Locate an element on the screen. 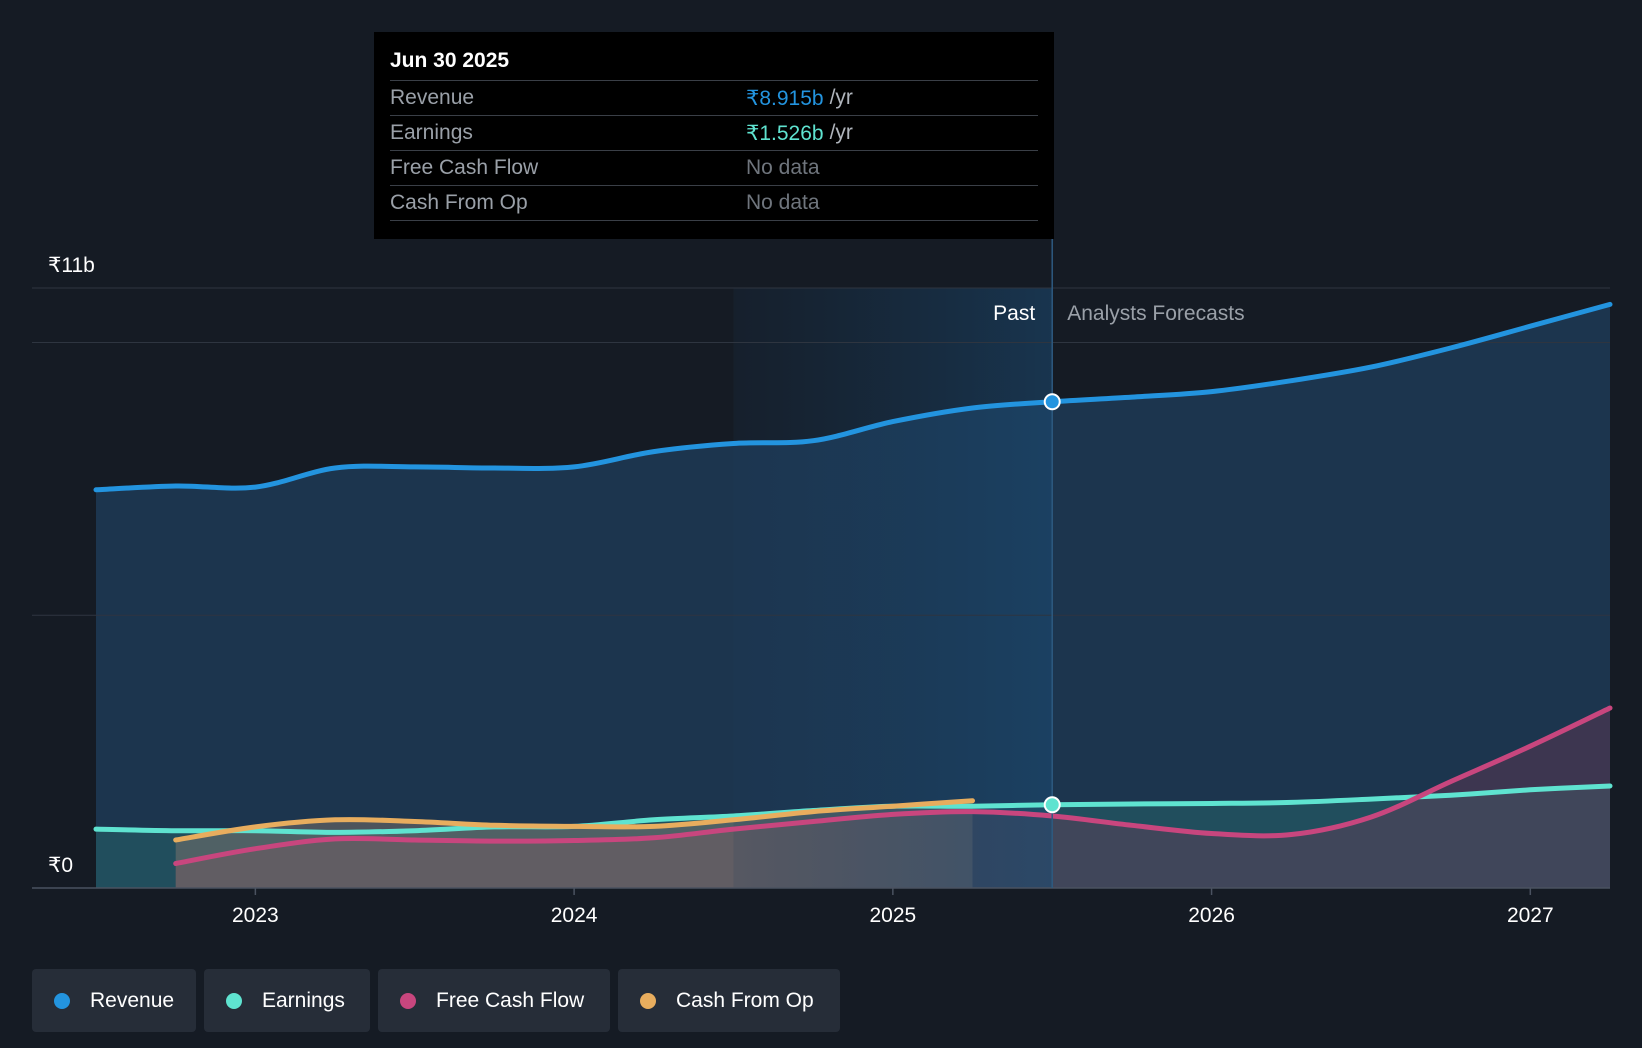 Image resolution: width=1642 pixels, height=1048 pixels. tooltip-date: Jun 30 2025 is located at coordinates (450, 60).